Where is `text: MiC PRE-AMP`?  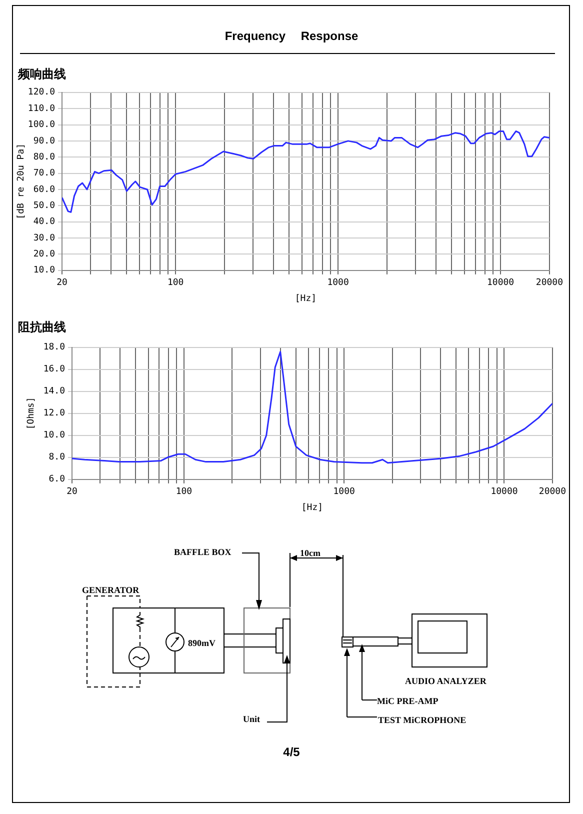
text: MiC PRE-AMP is located at coordinates (407, 701).